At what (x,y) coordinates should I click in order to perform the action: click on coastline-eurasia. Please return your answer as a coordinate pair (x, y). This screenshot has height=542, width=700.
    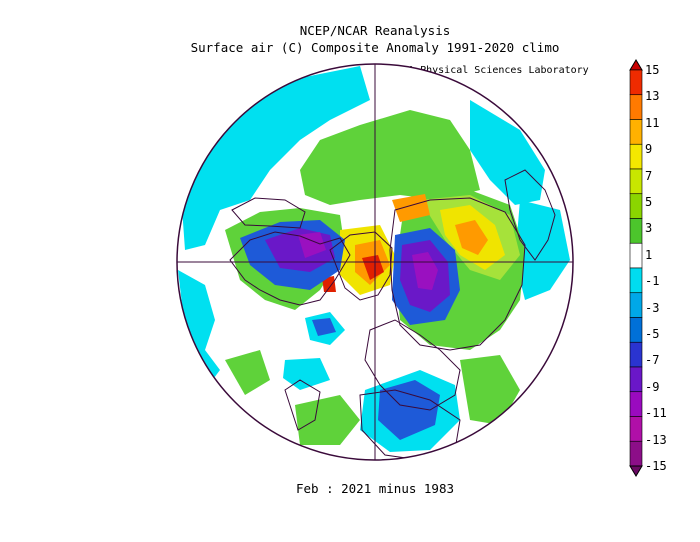
    Looking at the image, I should click on (457, 274).